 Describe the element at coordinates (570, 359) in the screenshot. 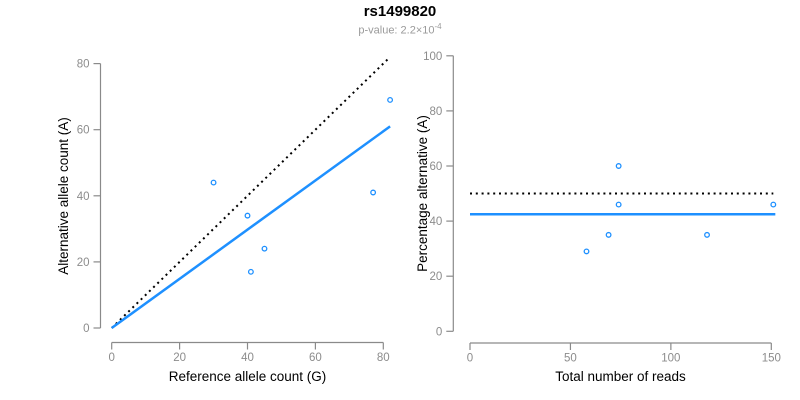

I see `x-tick-label: 50` at that location.